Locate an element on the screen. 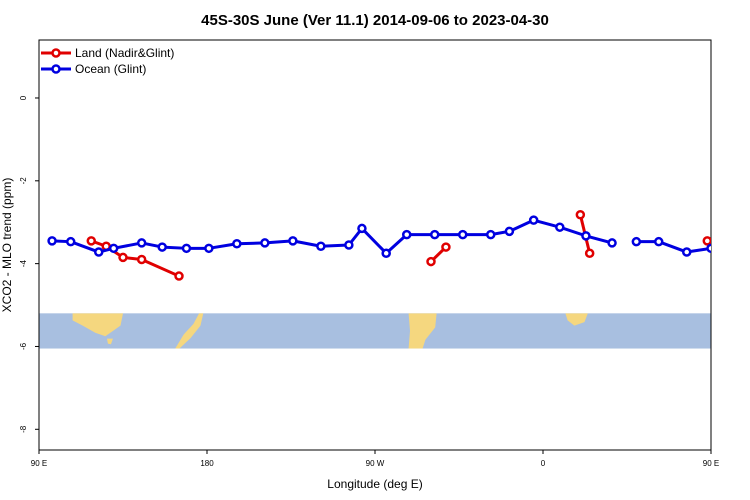 The image size is (750, 500). y-tick-label: -4 is located at coordinates (23, 264).